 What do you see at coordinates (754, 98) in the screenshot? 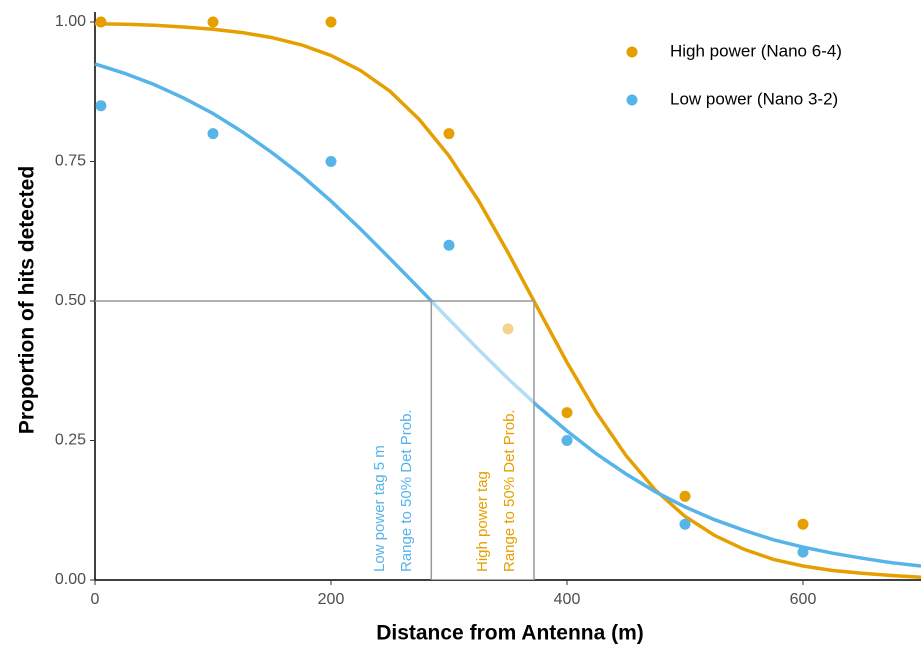
I see `legend-label: Low power (Nano 3-2)` at bounding box center [754, 98].